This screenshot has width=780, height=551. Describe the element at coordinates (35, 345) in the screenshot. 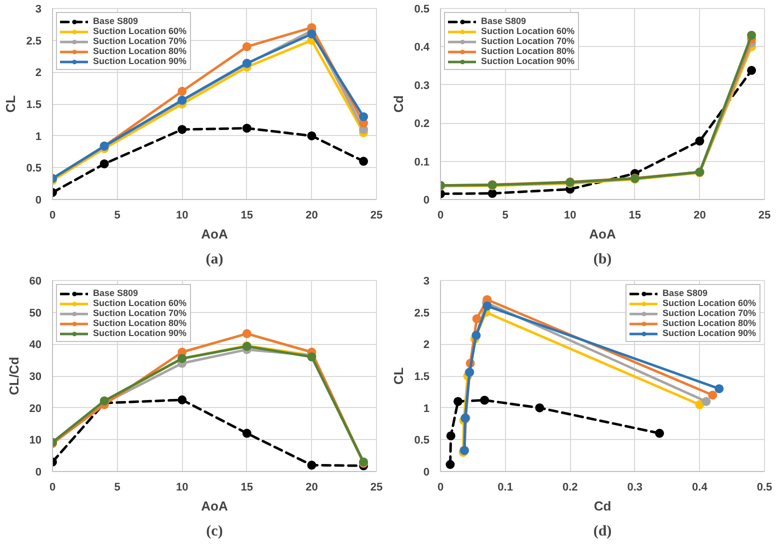

I see `y-tick-label: 40` at that location.